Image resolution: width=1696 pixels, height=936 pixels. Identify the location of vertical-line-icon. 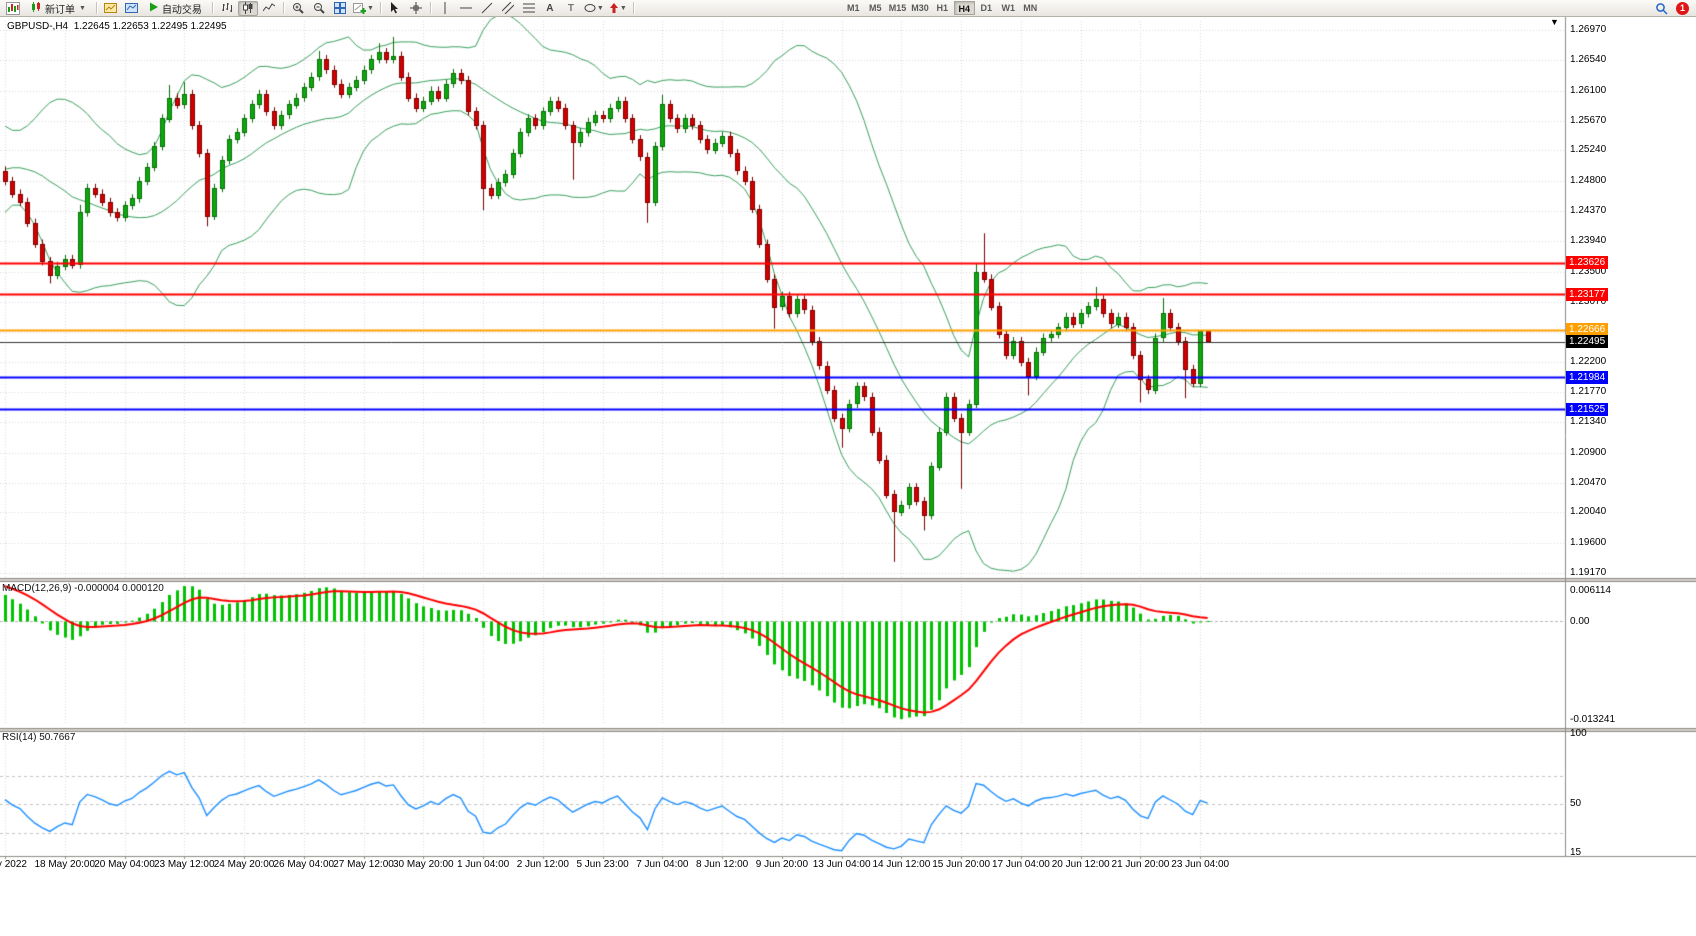
(445, 8).